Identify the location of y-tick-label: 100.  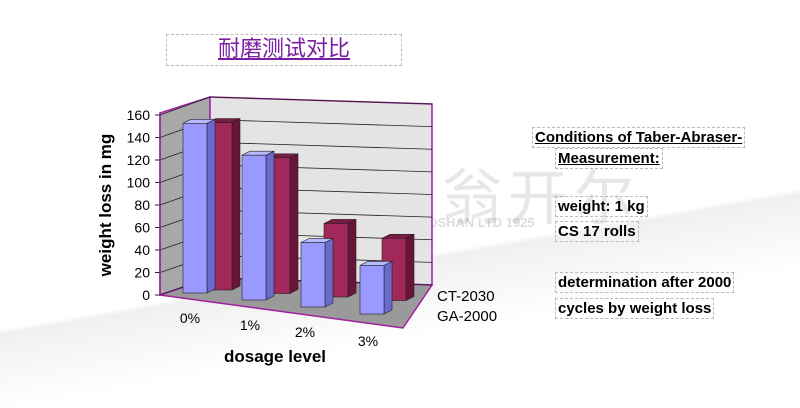
(139, 182).